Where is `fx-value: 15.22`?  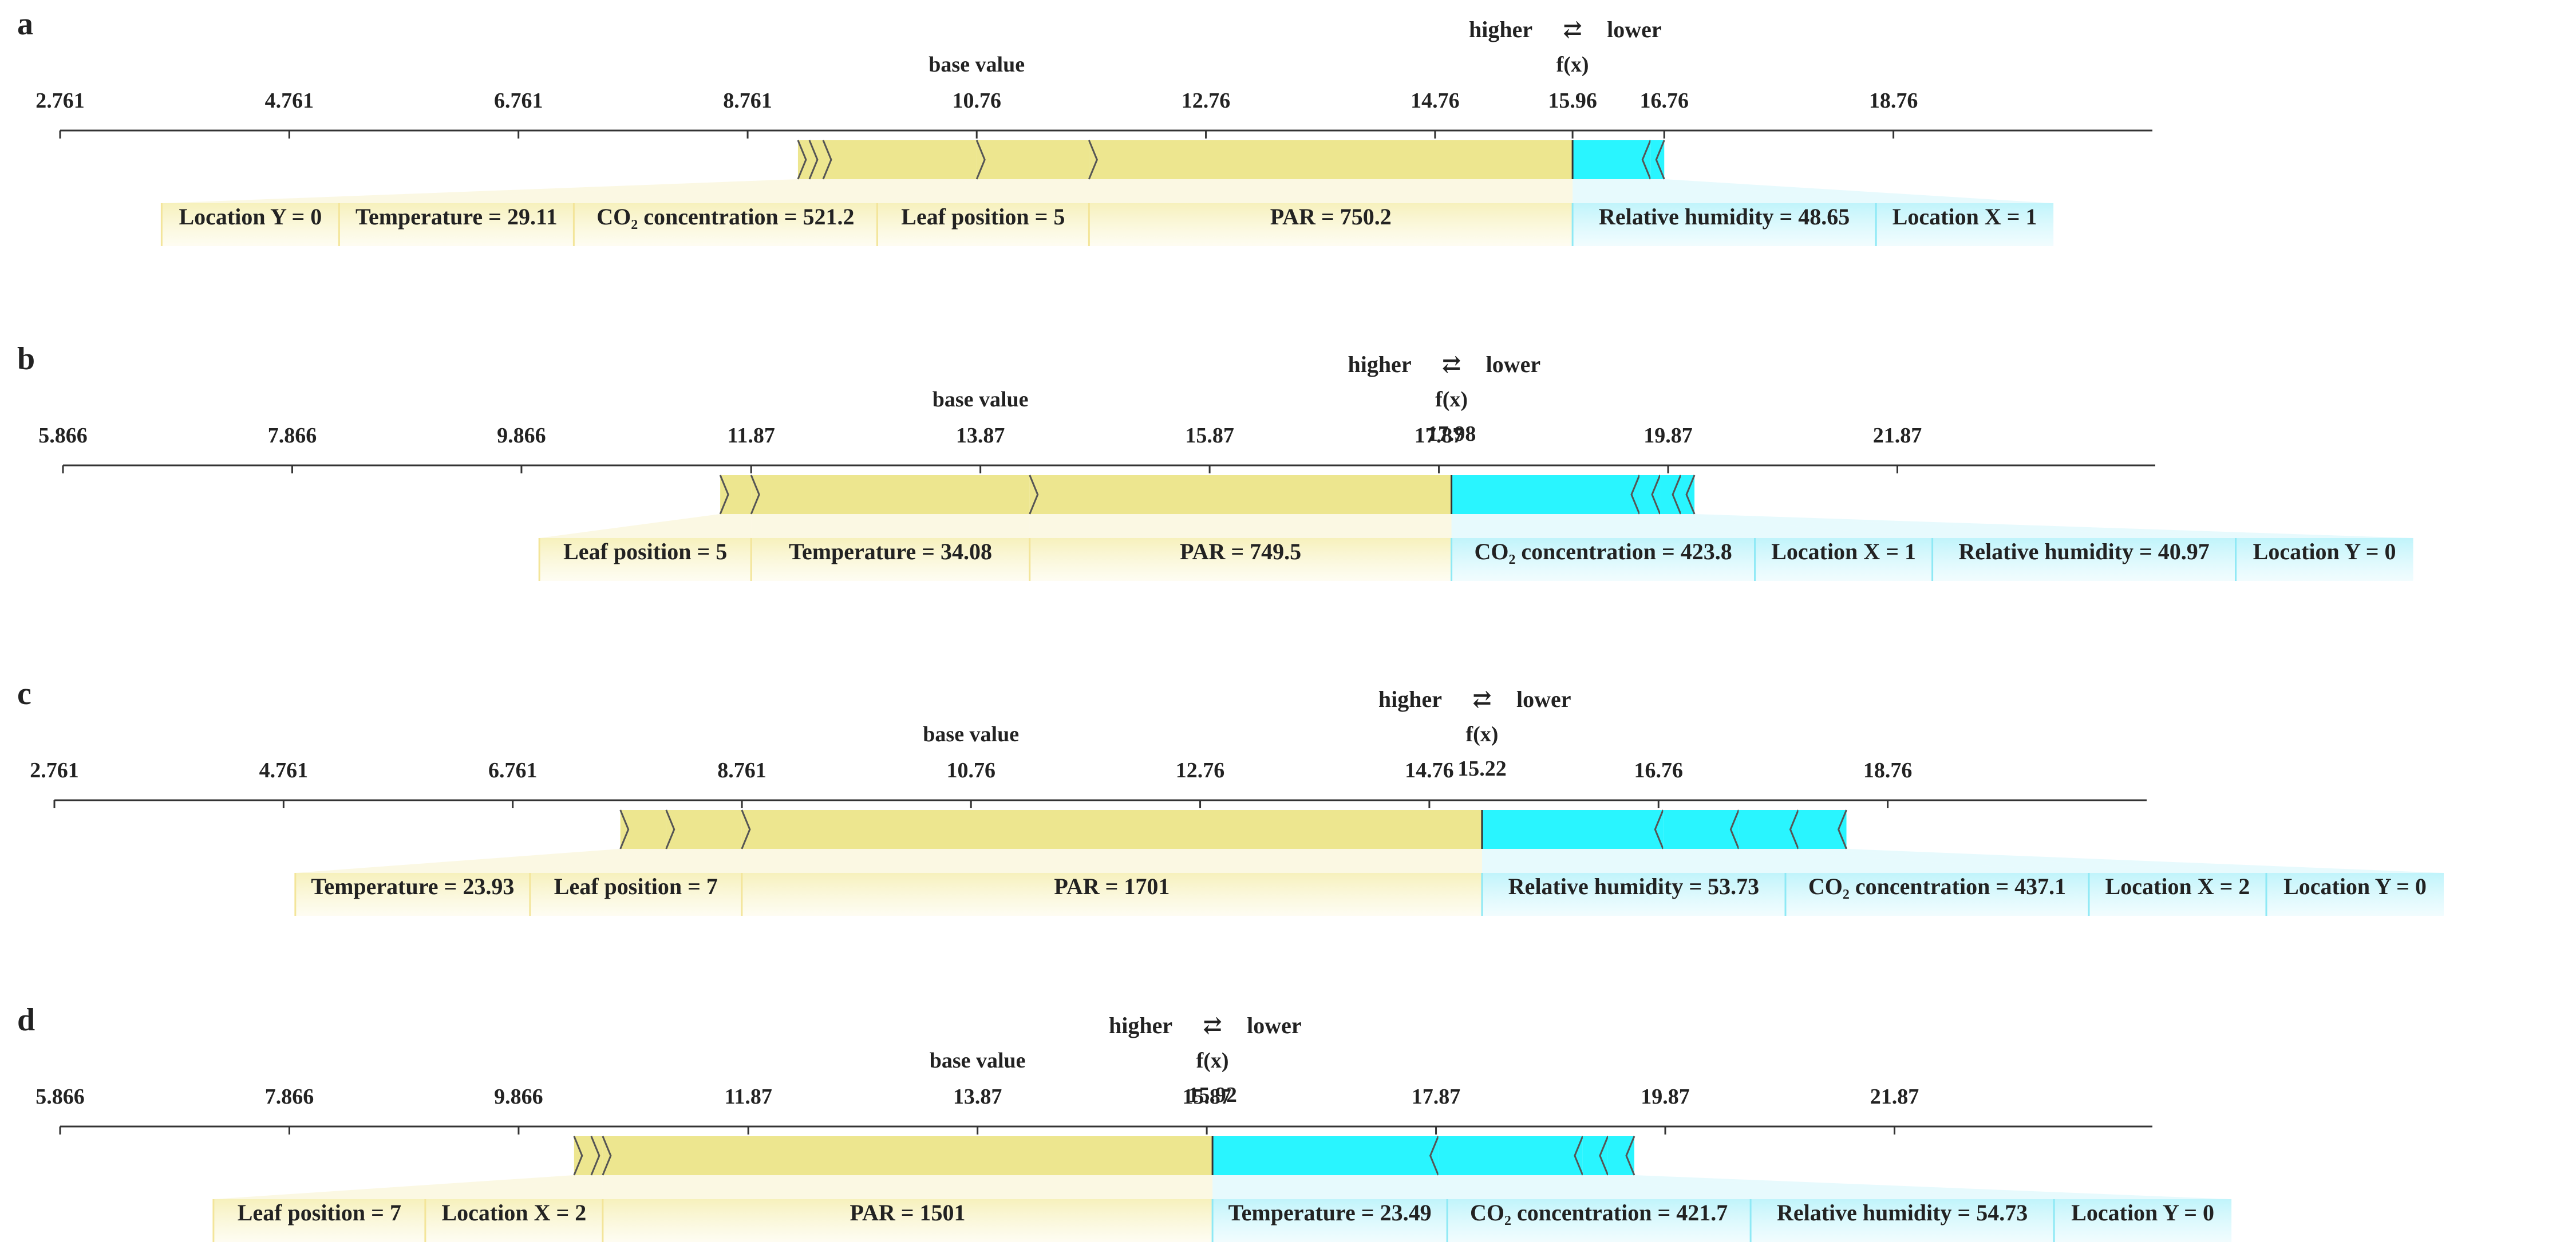 fx-value: 15.22 is located at coordinates (1482, 769).